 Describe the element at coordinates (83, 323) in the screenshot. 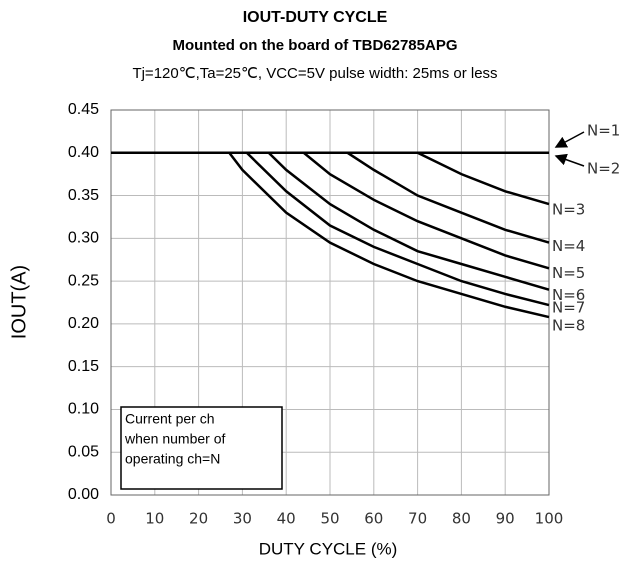

I see `y-tick-label: 0.20` at that location.